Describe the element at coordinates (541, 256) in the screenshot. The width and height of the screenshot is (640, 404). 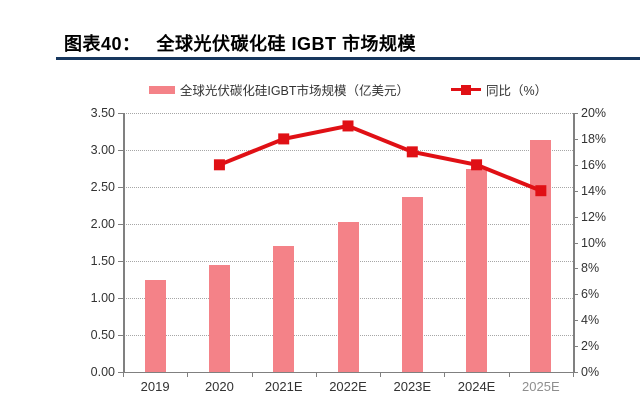
I see `bar-2025E` at that location.